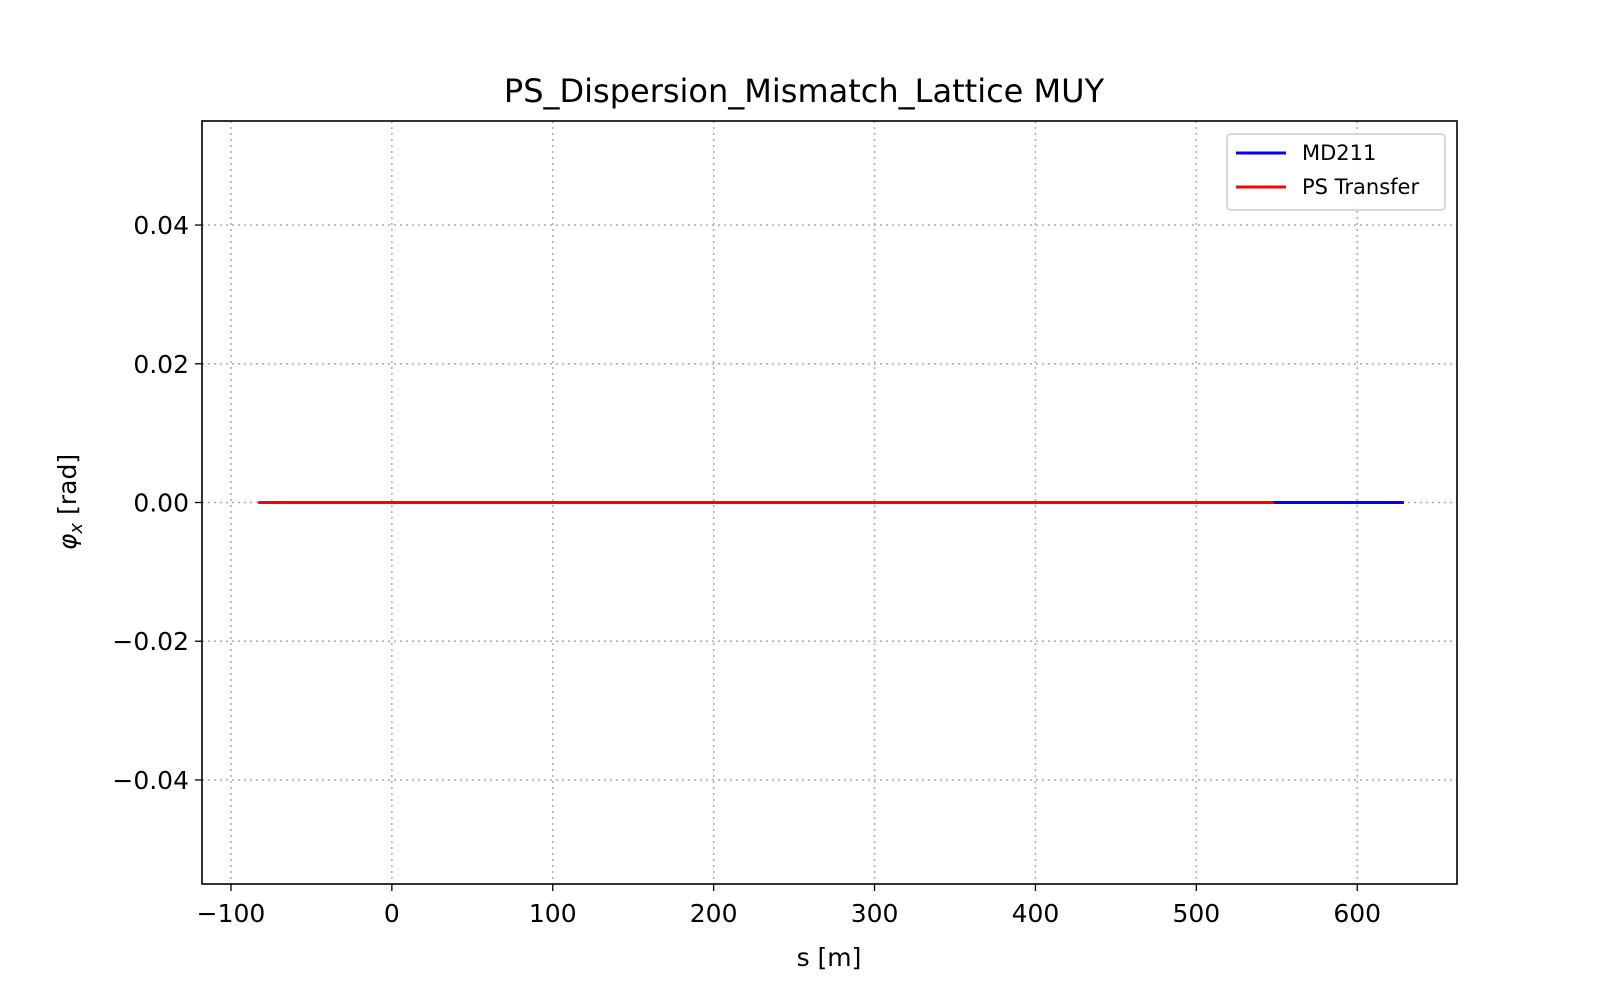  What do you see at coordinates (553, 913) in the screenshot?
I see `x-tick-label: 100` at bounding box center [553, 913].